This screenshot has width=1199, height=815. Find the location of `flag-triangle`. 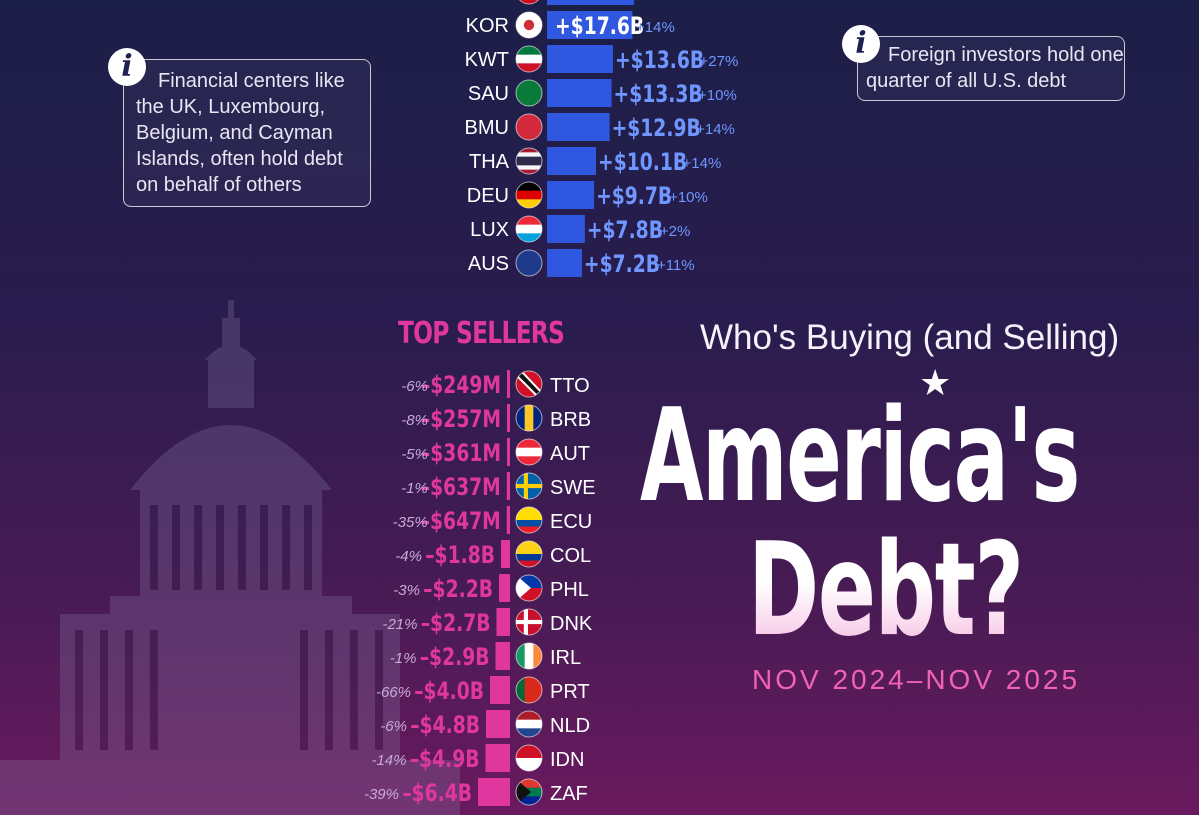

flag-triangle is located at coordinates (523, 792).